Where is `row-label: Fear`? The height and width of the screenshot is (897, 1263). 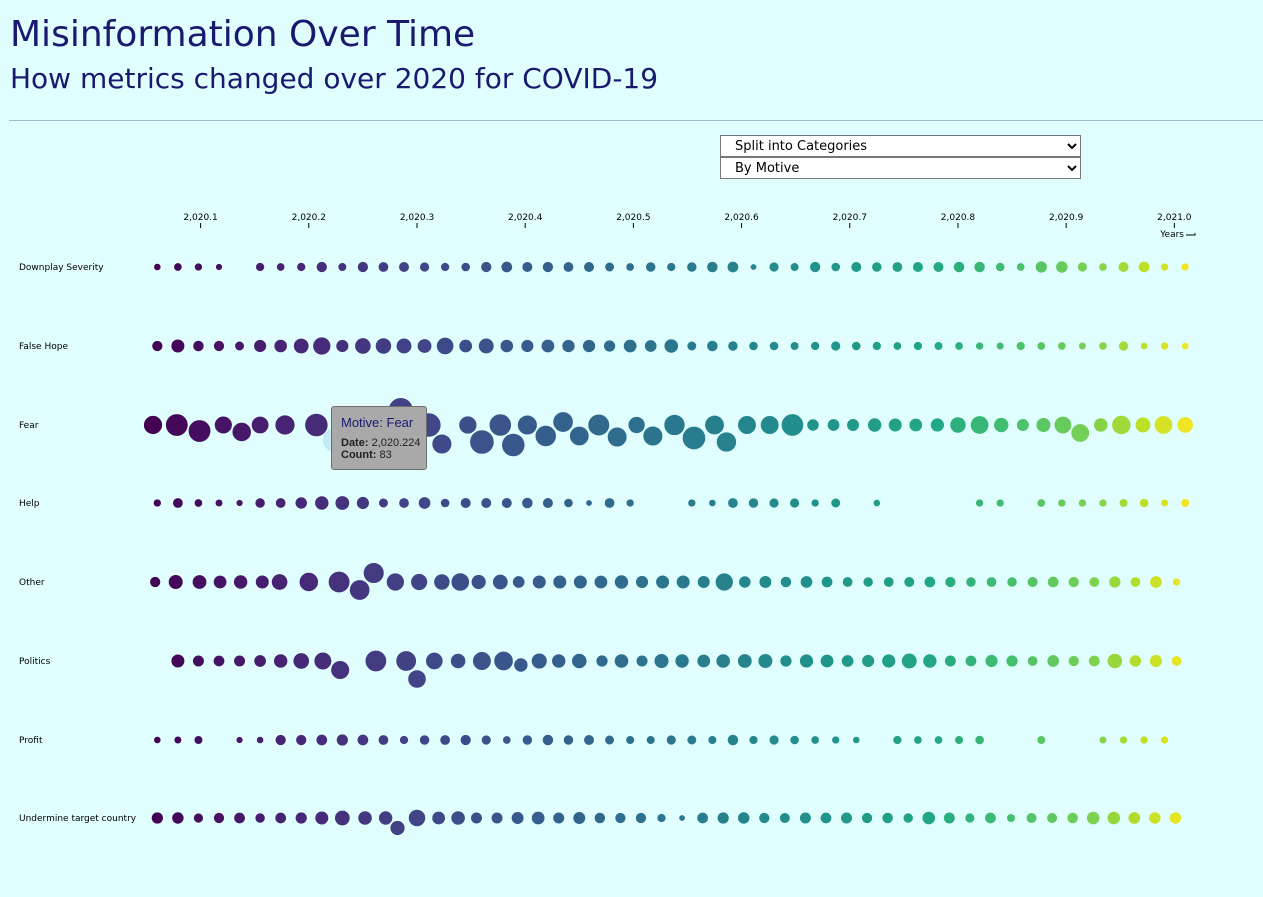 row-label: Fear is located at coordinates (29, 426).